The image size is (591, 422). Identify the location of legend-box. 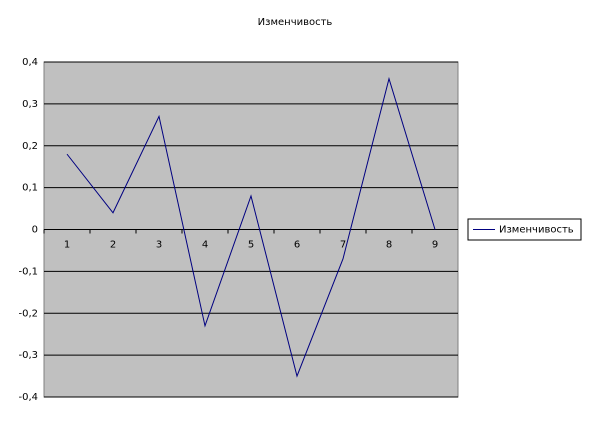
(524, 229).